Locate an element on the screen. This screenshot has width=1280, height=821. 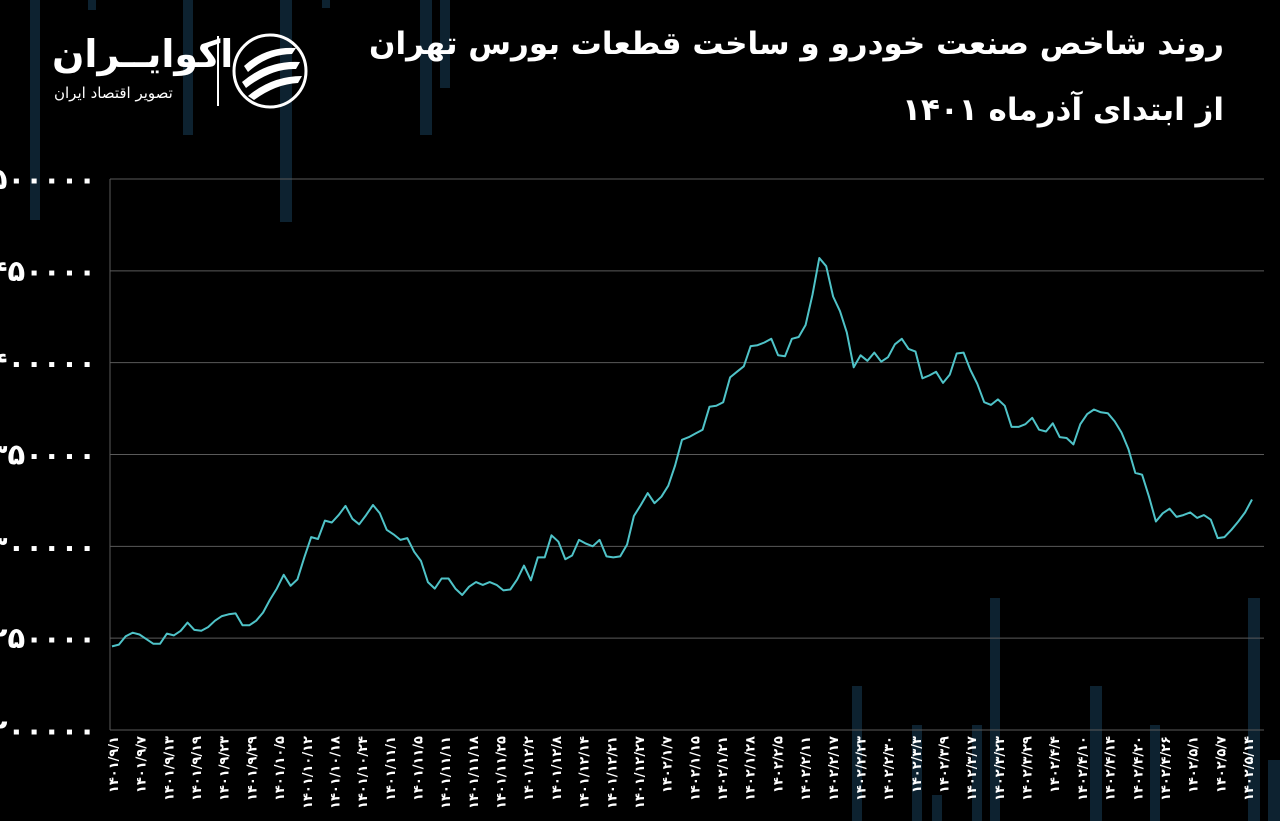
y-tick-label: ۴۰۰۰۰۰ is located at coordinates (48, 363).